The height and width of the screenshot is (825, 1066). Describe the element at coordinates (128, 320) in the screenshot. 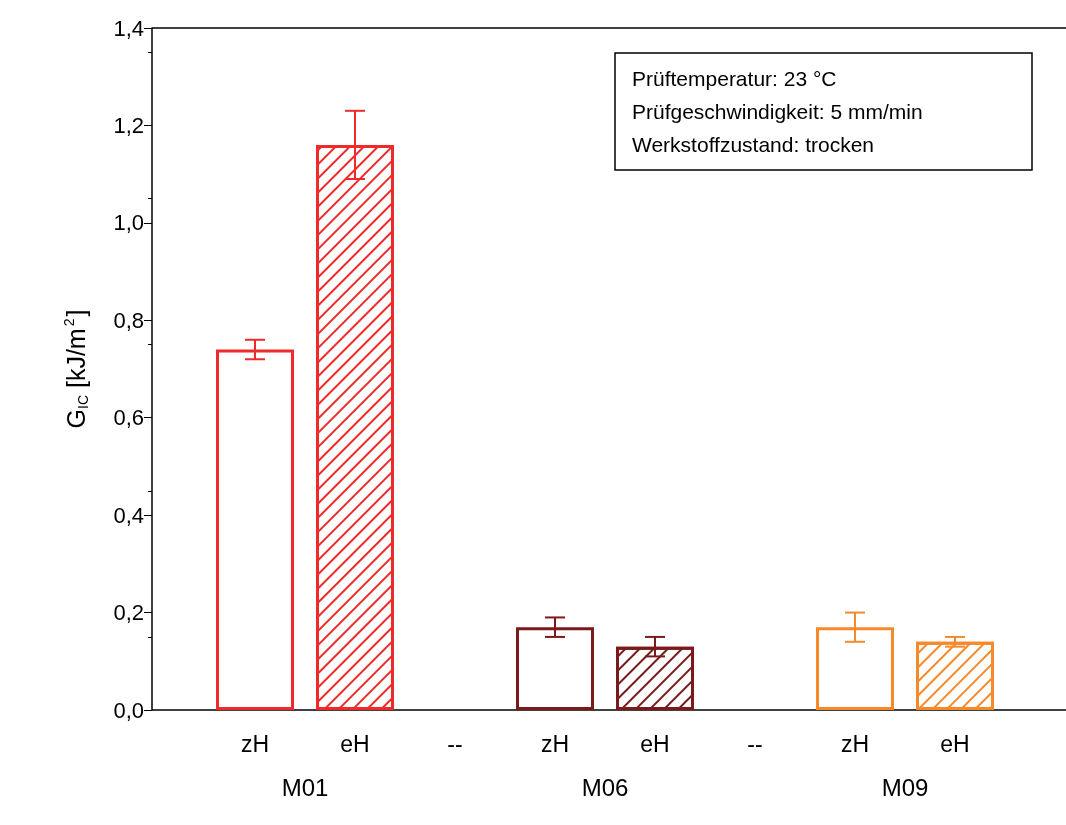

I see `y-tick-label: 0,8` at that location.